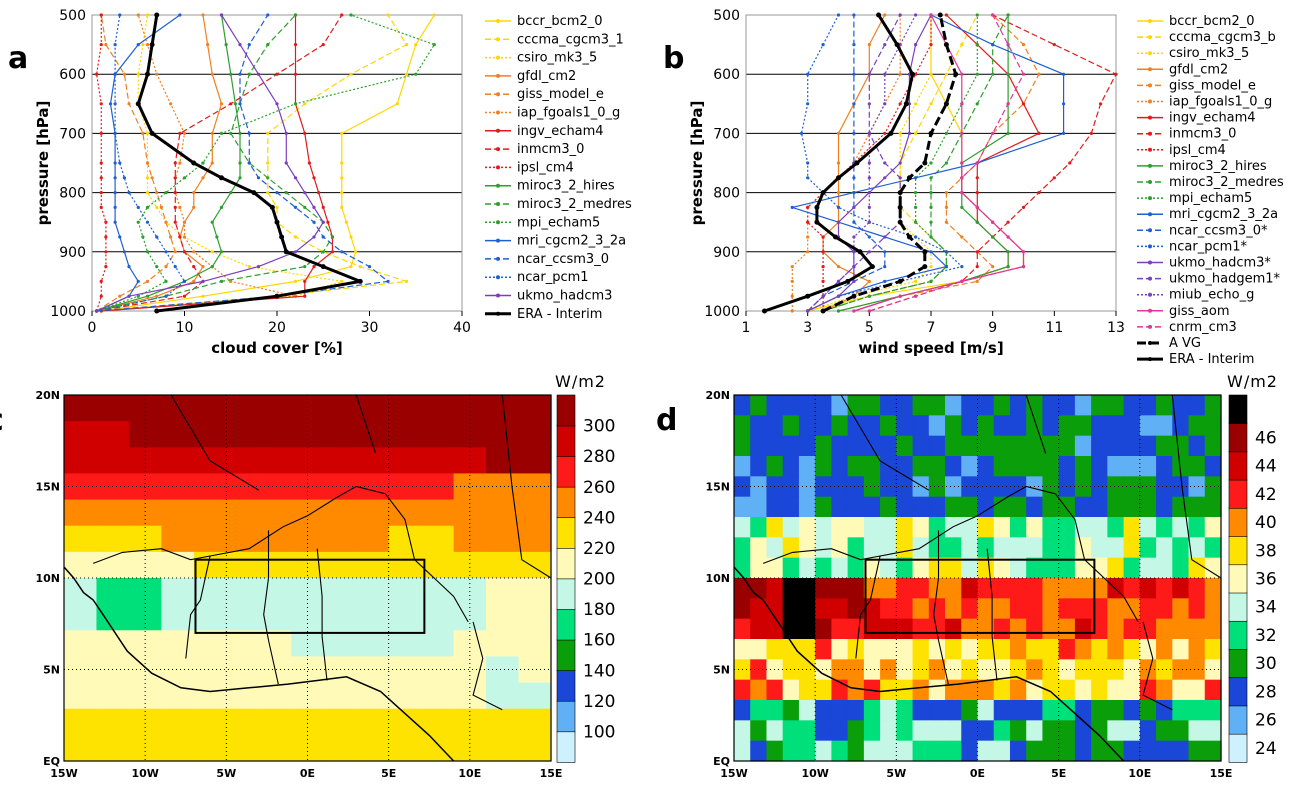  I want to click on x-tick-label: 7, so click(931, 328).